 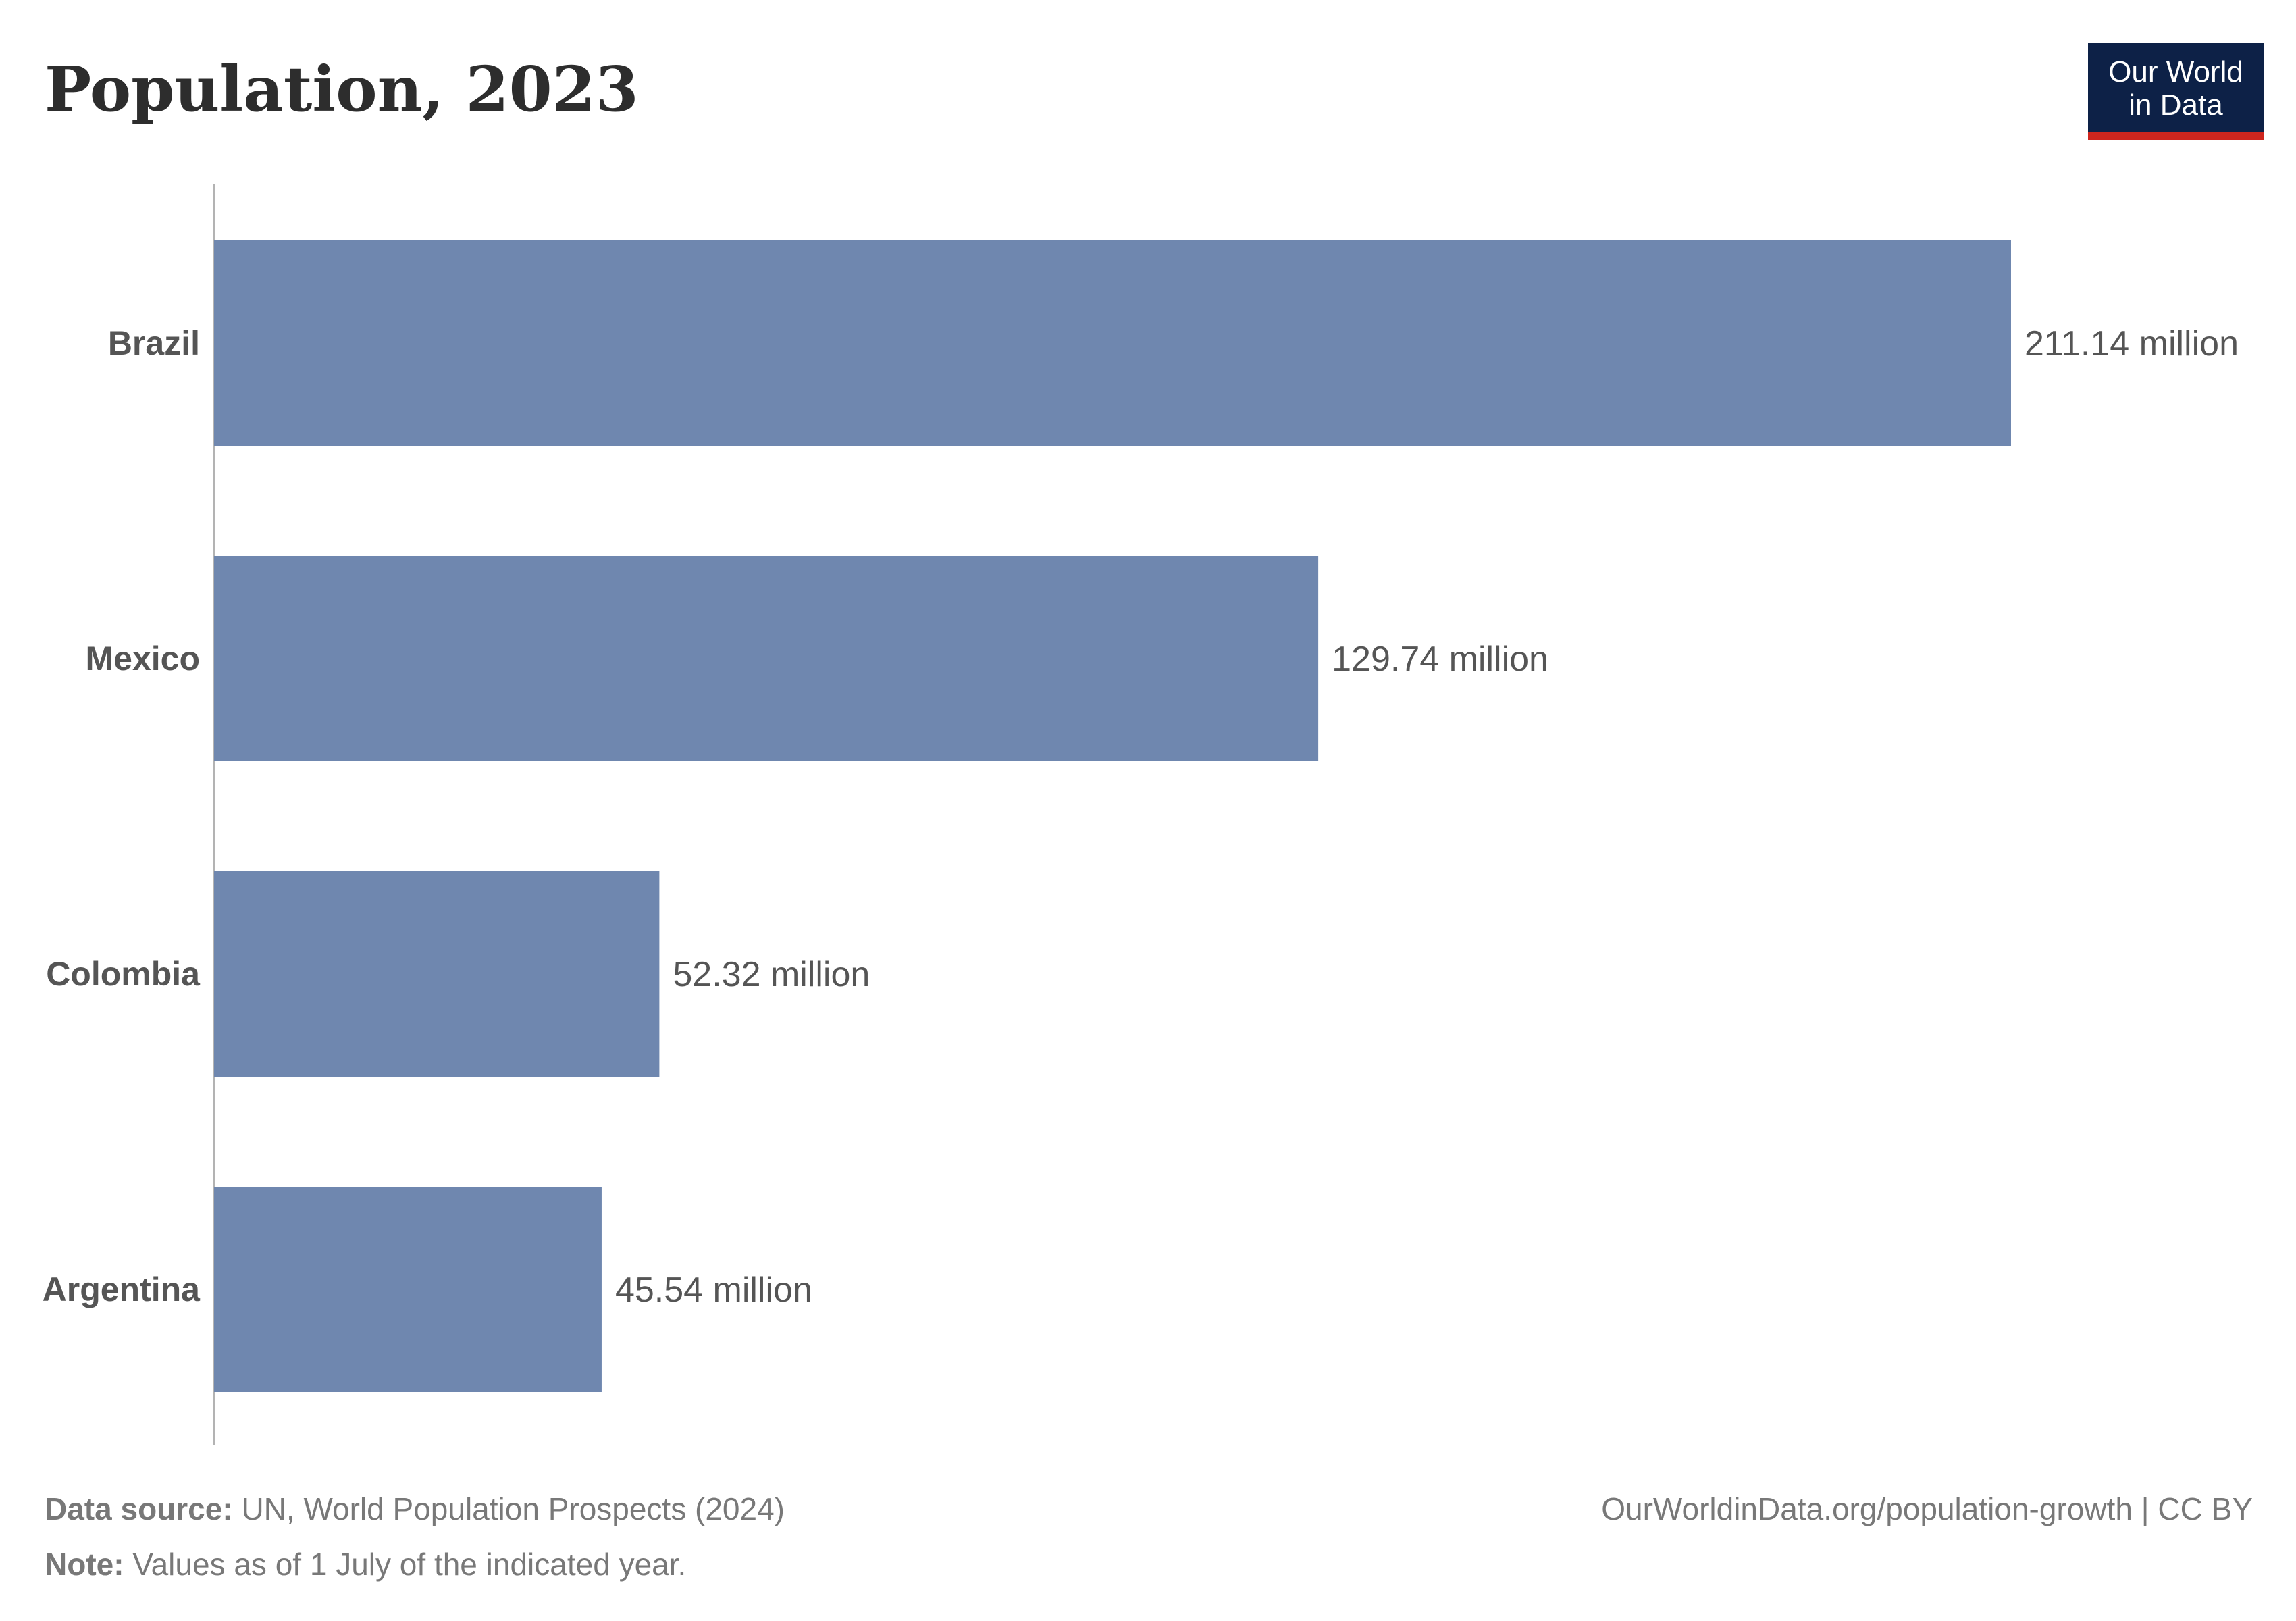 I want to click on logo-background, so click(x=2176, y=87).